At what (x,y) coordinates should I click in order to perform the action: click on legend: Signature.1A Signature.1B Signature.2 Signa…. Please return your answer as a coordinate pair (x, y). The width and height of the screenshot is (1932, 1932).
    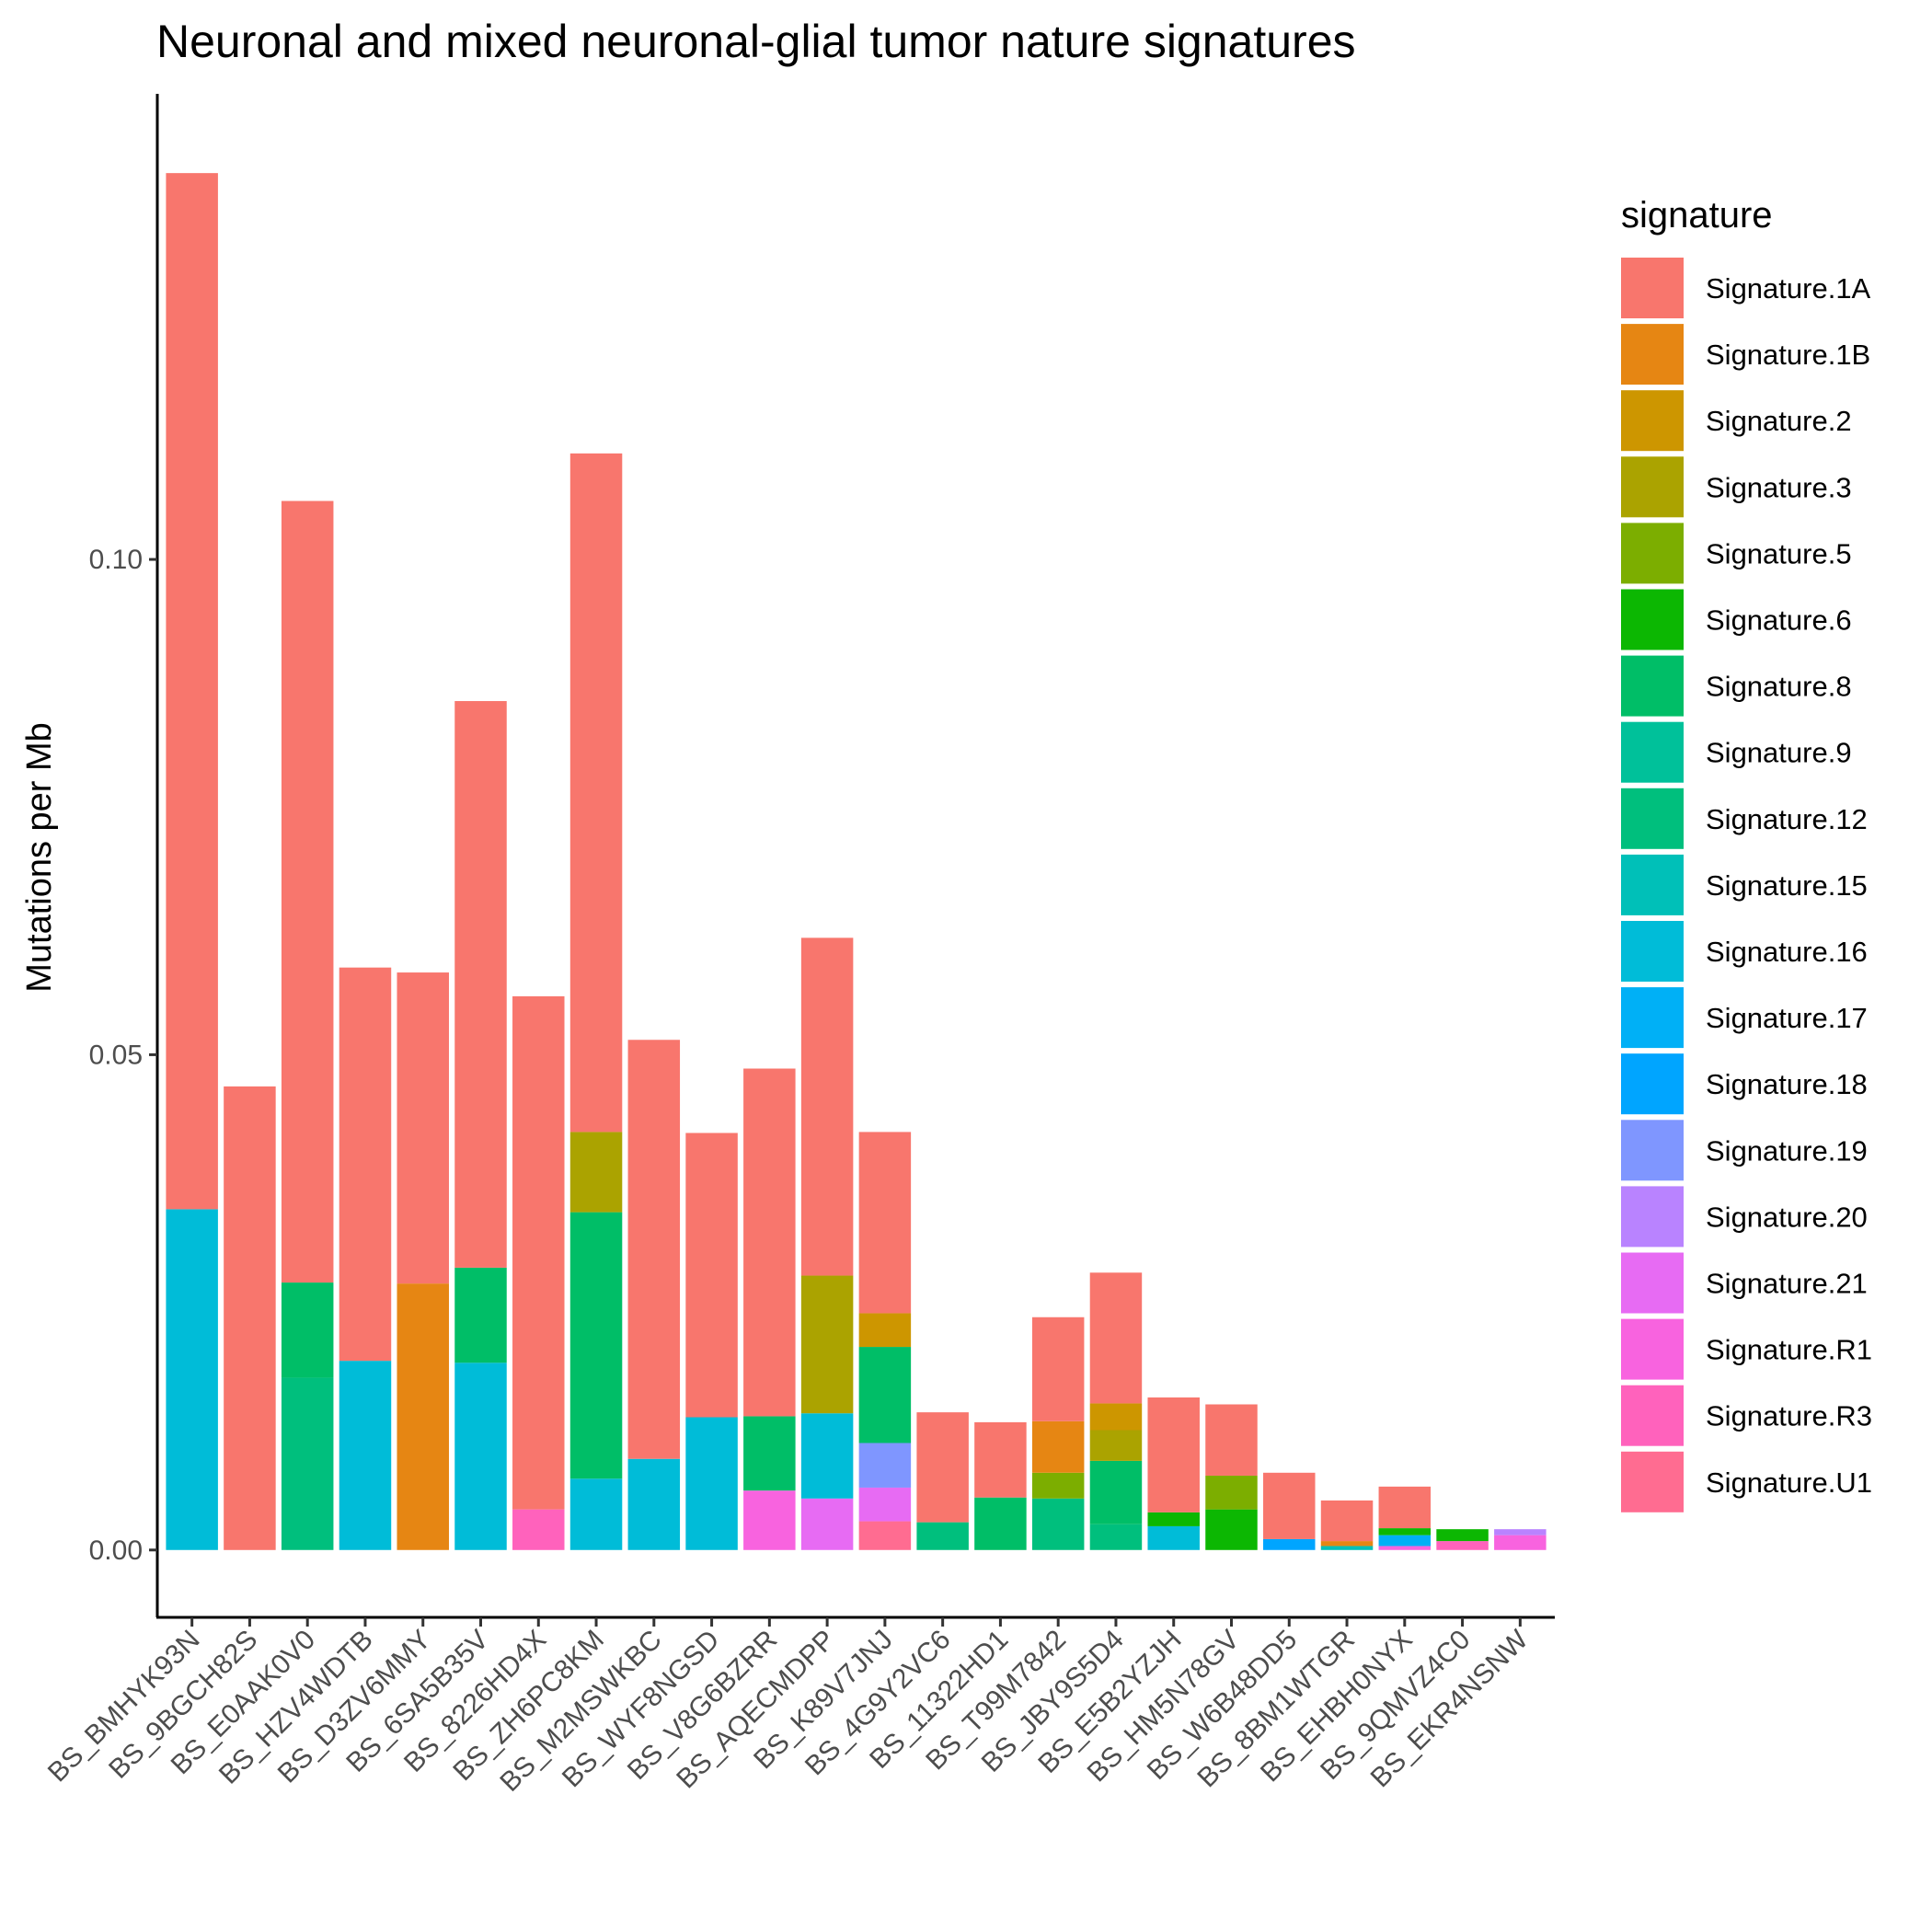
    Looking at the image, I should click on (1746, 885).